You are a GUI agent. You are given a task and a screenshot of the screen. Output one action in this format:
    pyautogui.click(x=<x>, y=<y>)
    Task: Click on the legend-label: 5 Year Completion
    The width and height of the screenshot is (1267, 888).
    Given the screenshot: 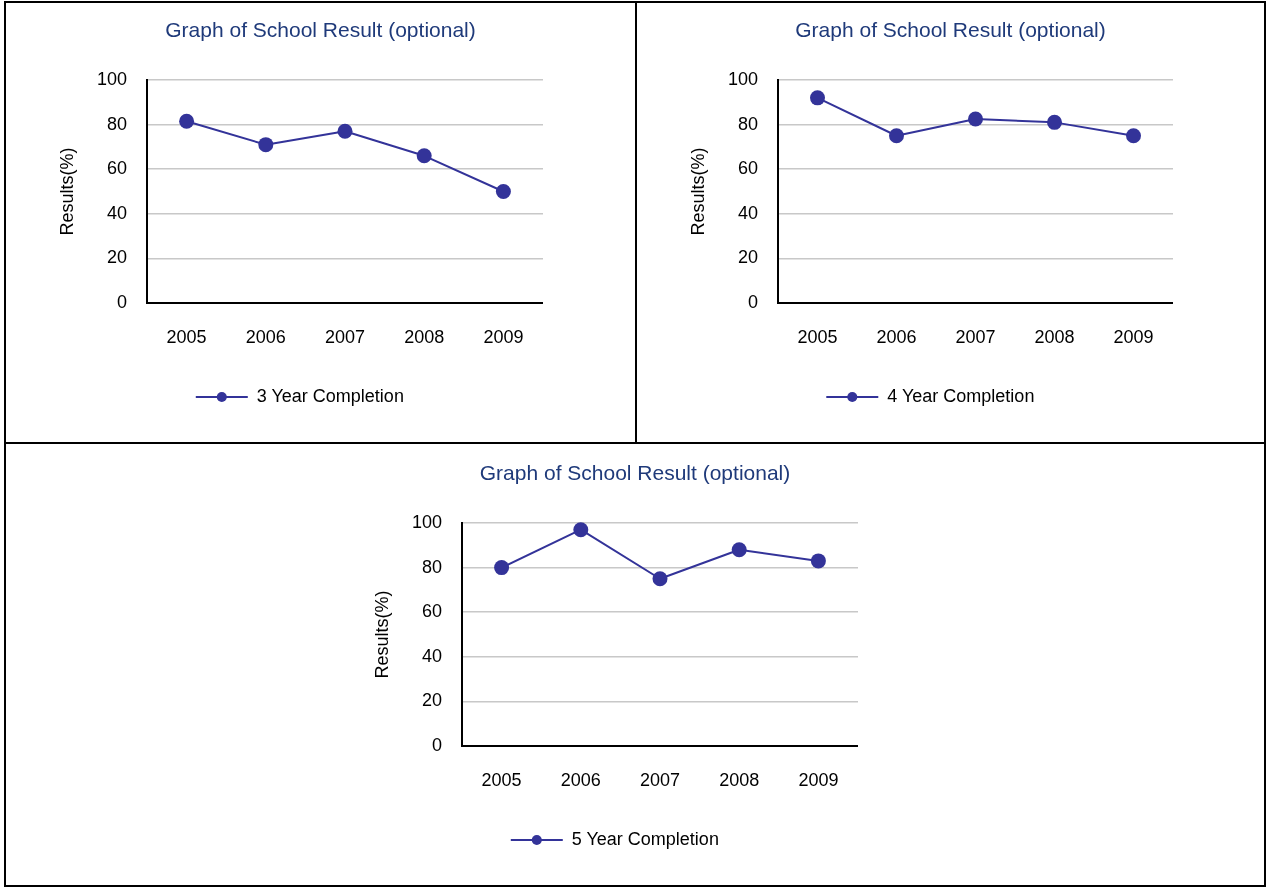 What is the action you would take?
    pyautogui.click(x=645, y=838)
    